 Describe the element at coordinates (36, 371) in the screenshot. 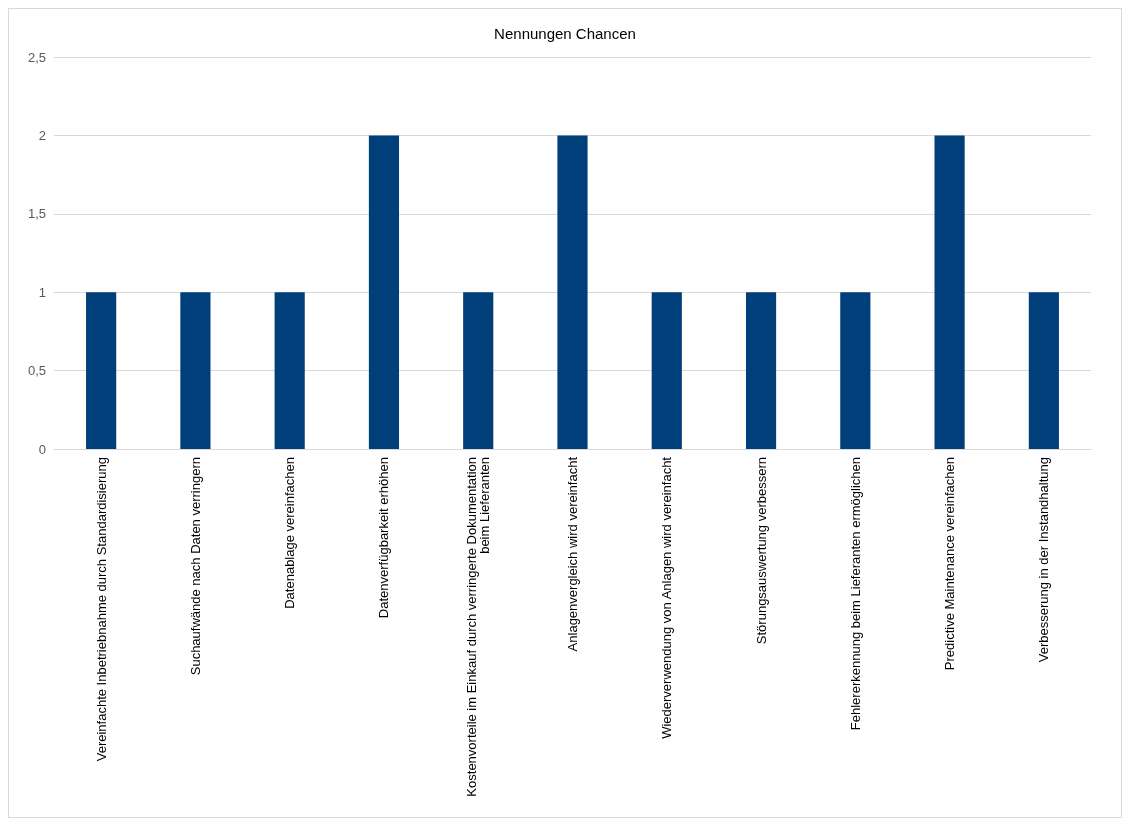

I see `y-tick-label: 0,5` at that location.